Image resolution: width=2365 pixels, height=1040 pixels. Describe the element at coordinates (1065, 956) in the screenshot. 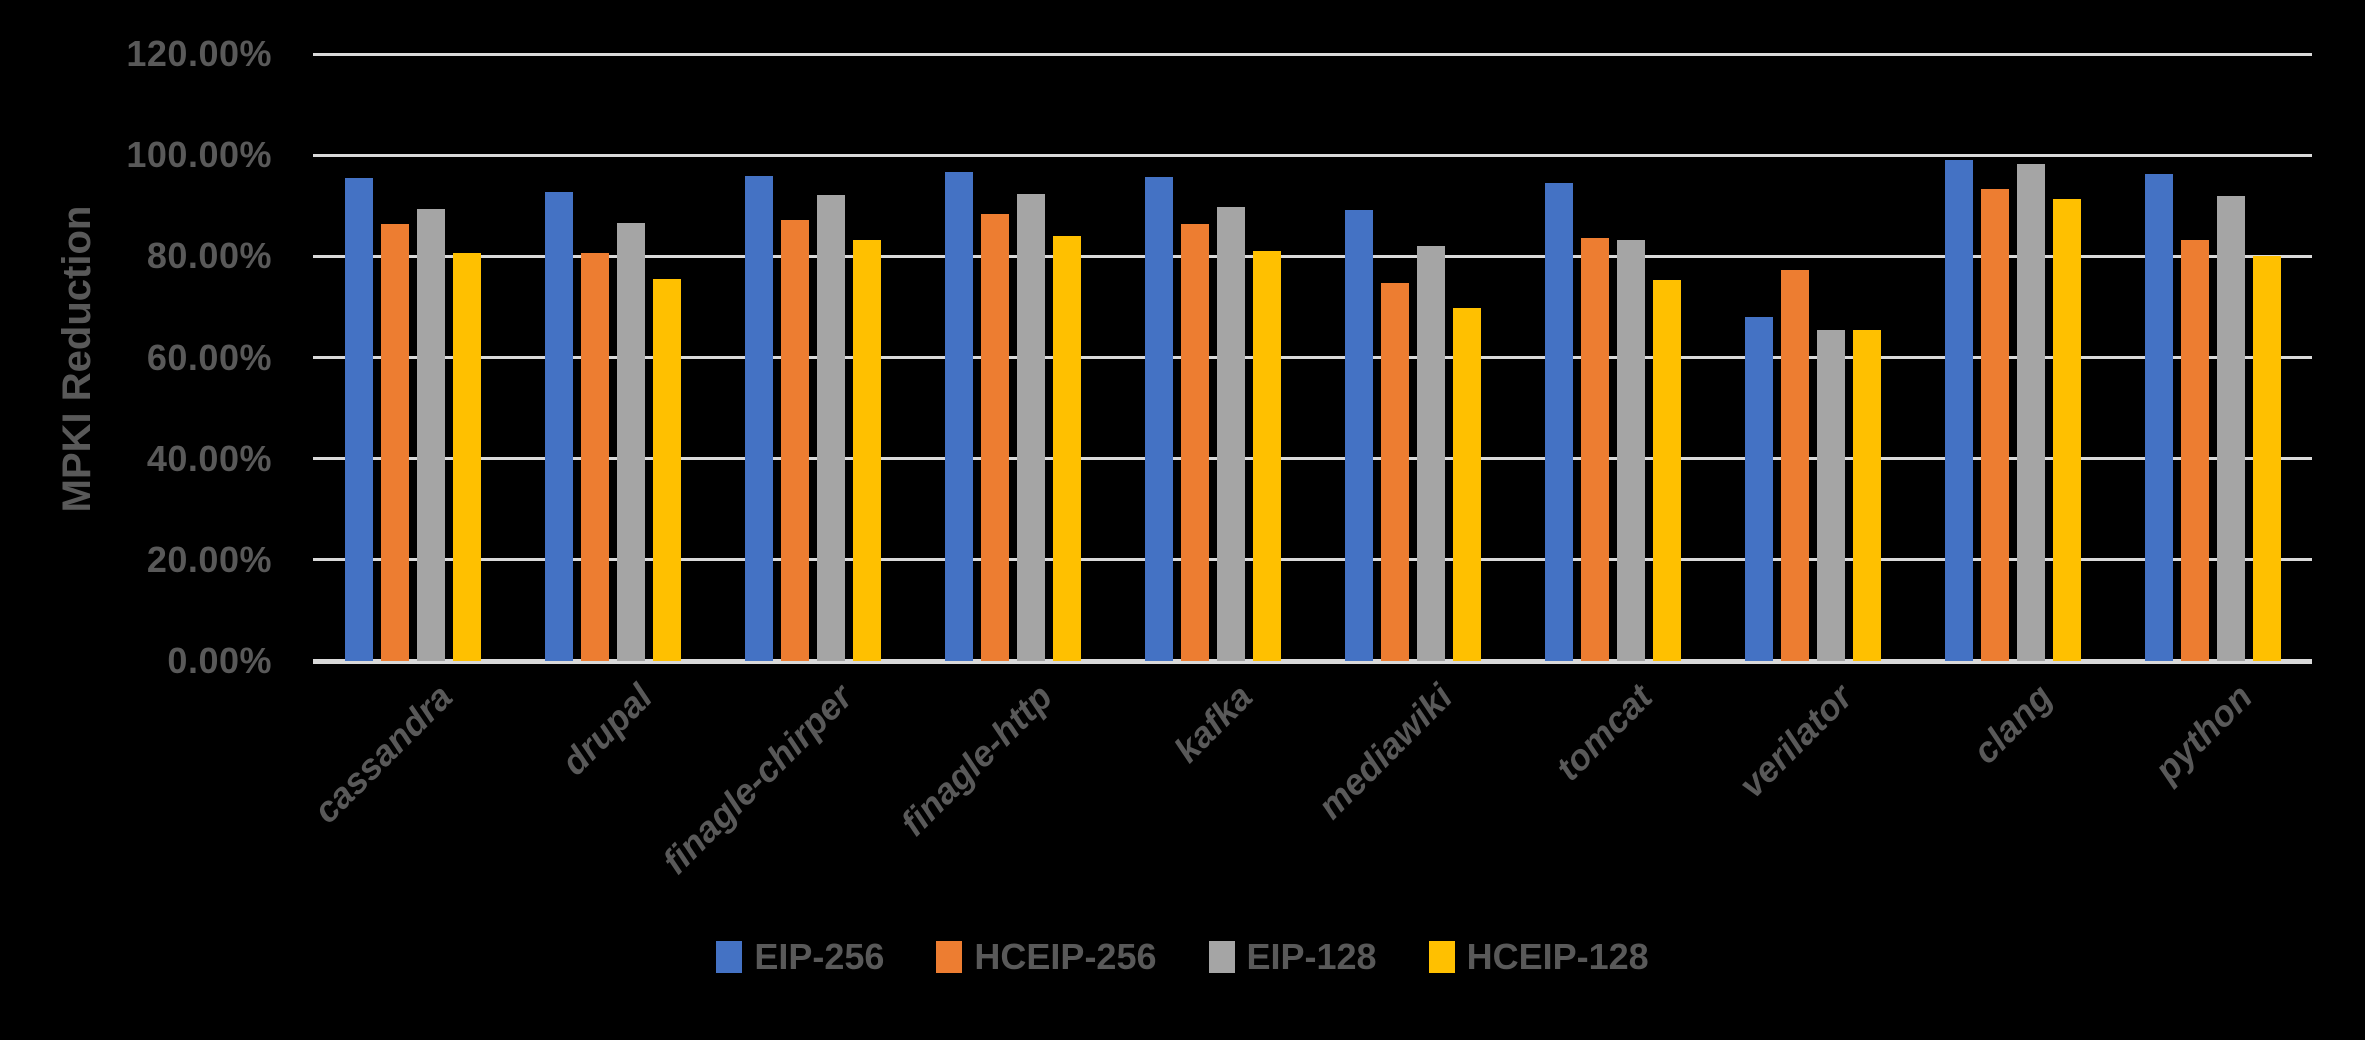

I see `legend-label: HCEIP-256` at that location.